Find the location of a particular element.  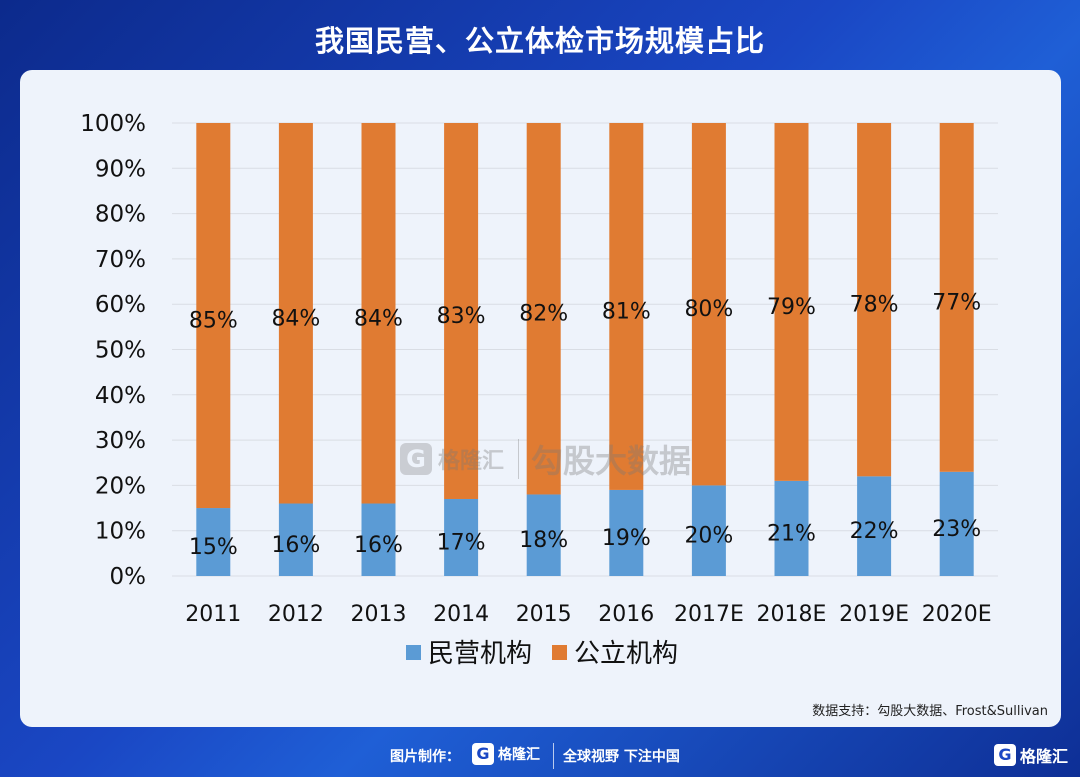

y-tick-label: 10% is located at coordinates (120, 532).